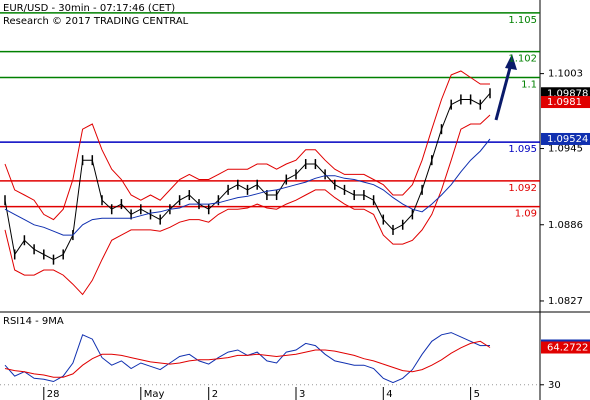 The image size is (590, 400). What do you see at coordinates (565, 149) in the screenshot?
I see `y-tick-label: 1.0945` at bounding box center [565, 149].